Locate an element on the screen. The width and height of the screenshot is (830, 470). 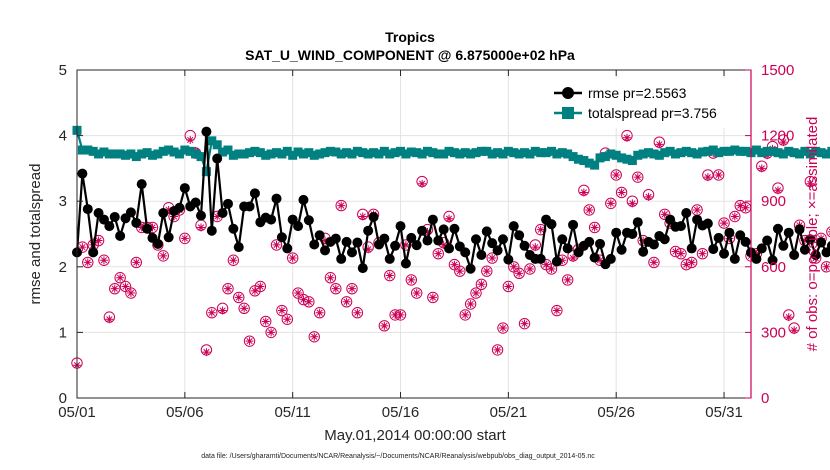
y-tick-label-left: 3 is located at coordinates (63, 201).